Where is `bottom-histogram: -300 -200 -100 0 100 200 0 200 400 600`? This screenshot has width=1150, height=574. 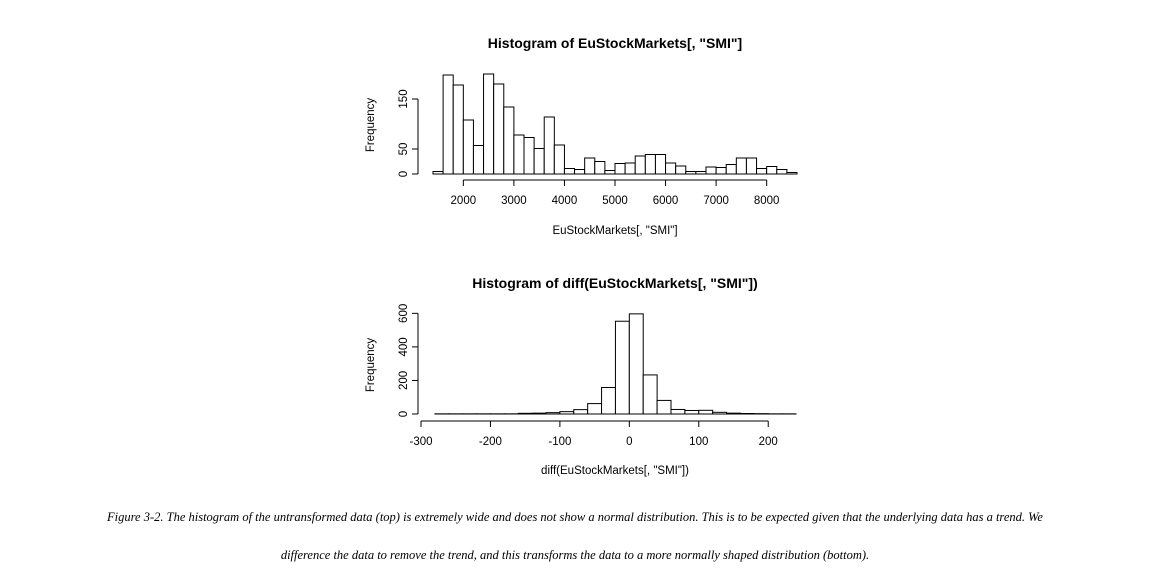 bottom-histogram: -300 -200 -100 0 100 200 0 200 400 600 is located at coordinates (597, 376).